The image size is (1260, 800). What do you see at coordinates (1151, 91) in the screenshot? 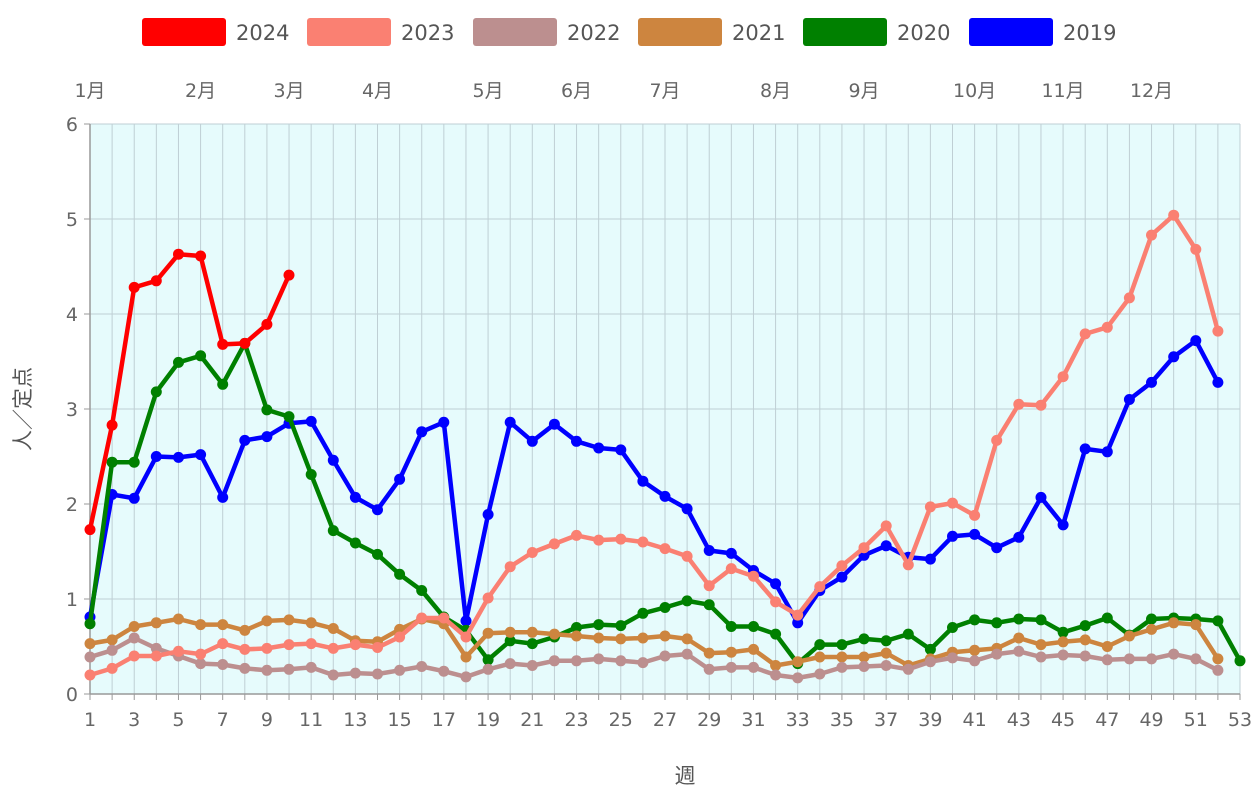
I see `month-label: 12月` at bounding box center [1151, 91].